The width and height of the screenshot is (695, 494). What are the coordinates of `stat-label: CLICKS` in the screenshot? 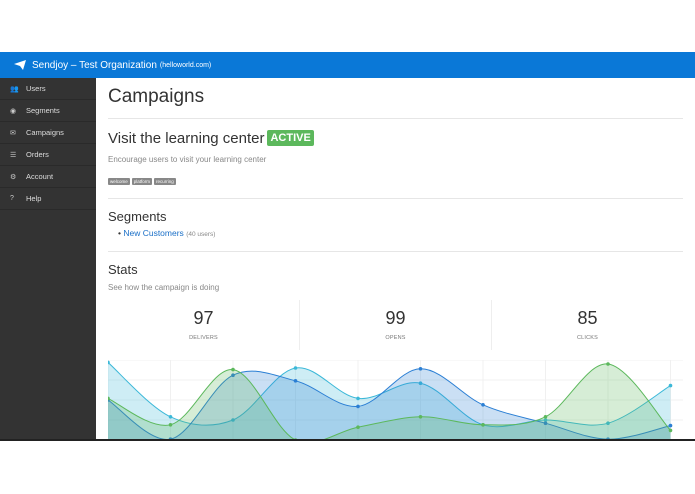 It's located at (587, 338).